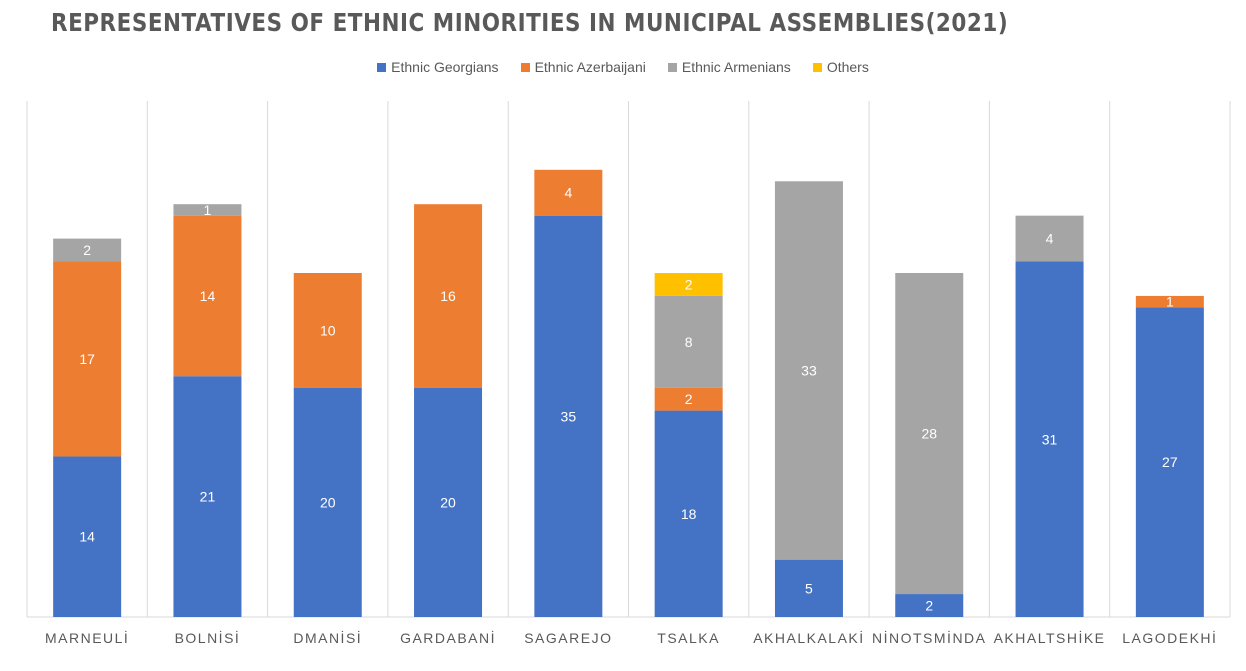  I want to click on data-label: 31, so click(1050, 439).